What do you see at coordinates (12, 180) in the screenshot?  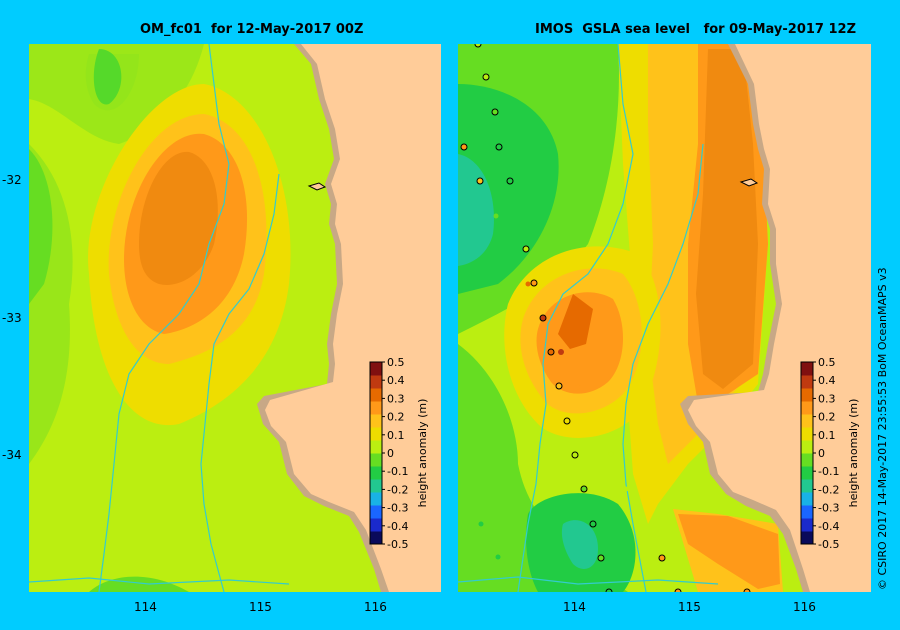 I see `y-tick-label: -32` at bounding box center [12, 180].